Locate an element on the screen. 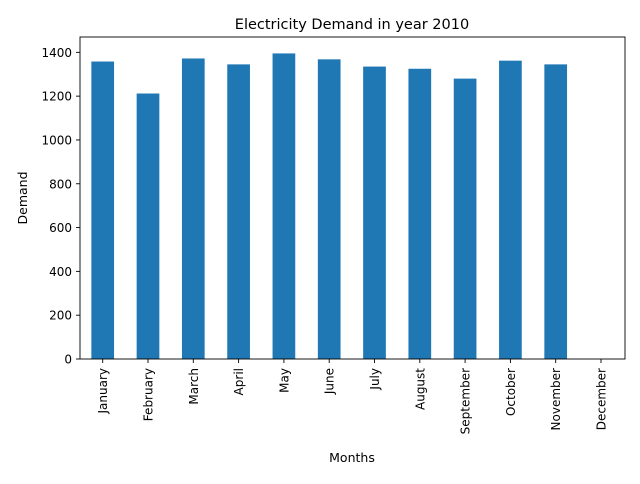 The height and width of the screenshot is (484, 640). x-tick-label-november: November is located at coordinates (556, 399).